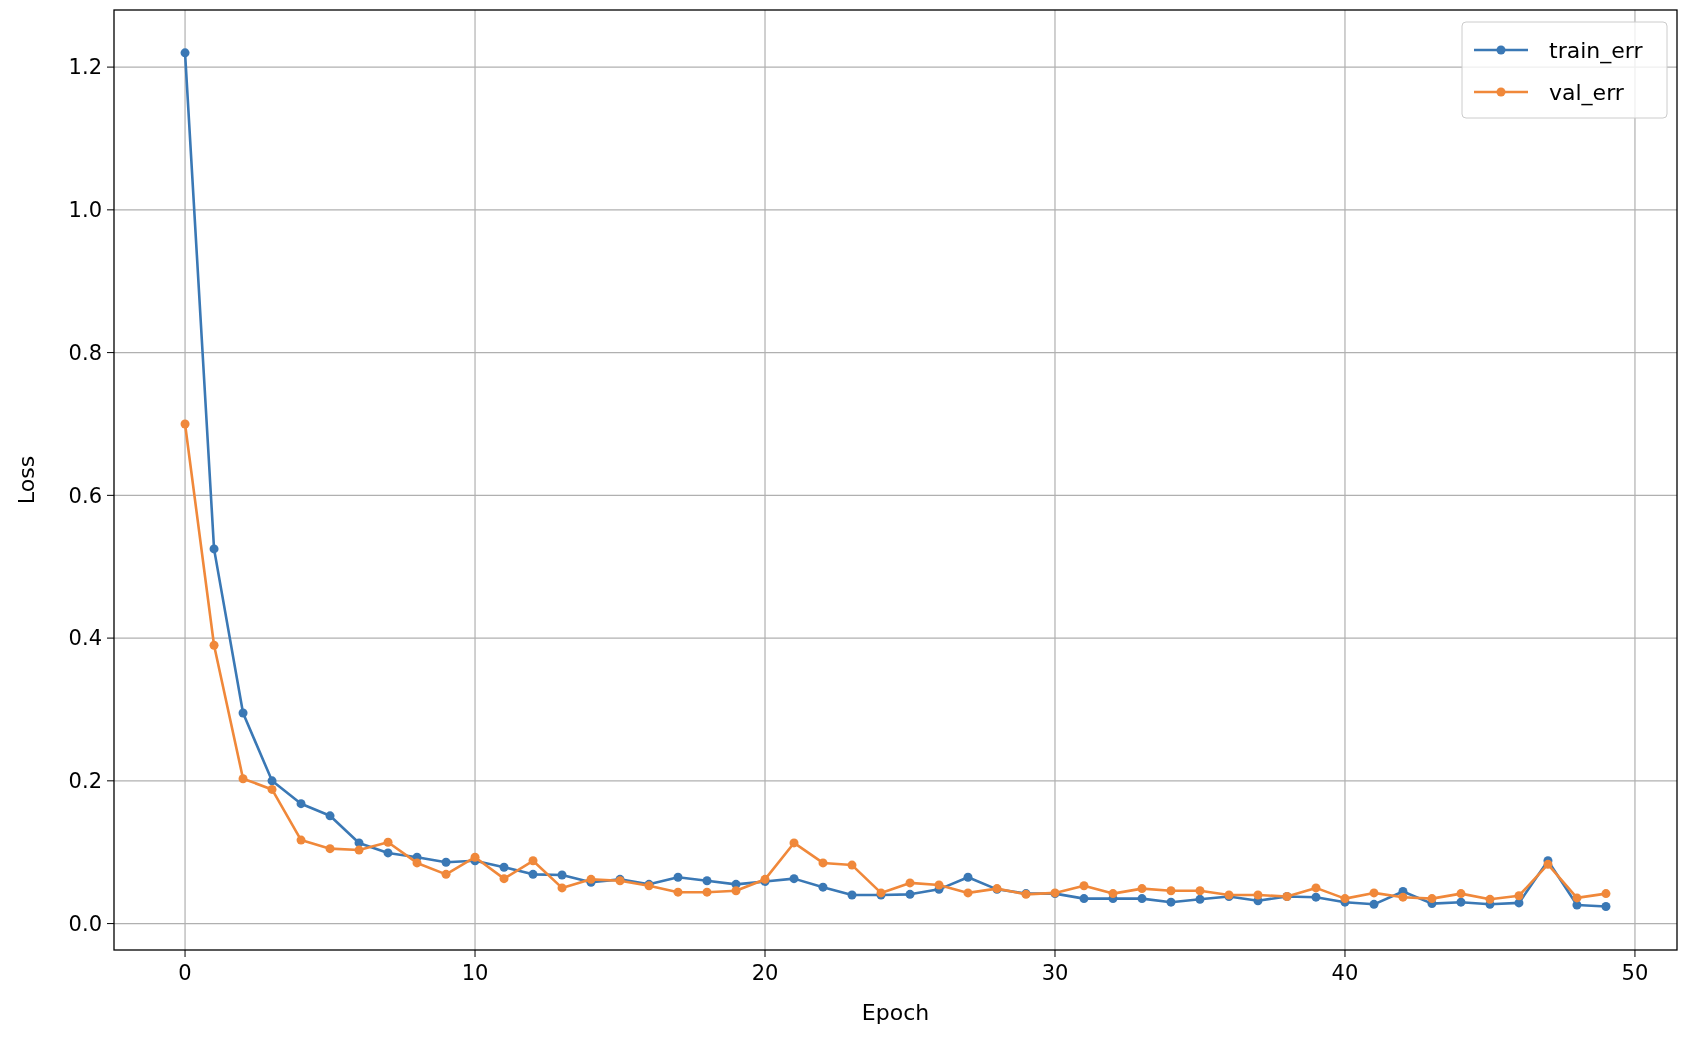 The image size is (1688, 1042). What do you see at coordinates (1345, 973) in the screenshot?
I see `x-tick-label: 40` at bounding box center [1345, 973].